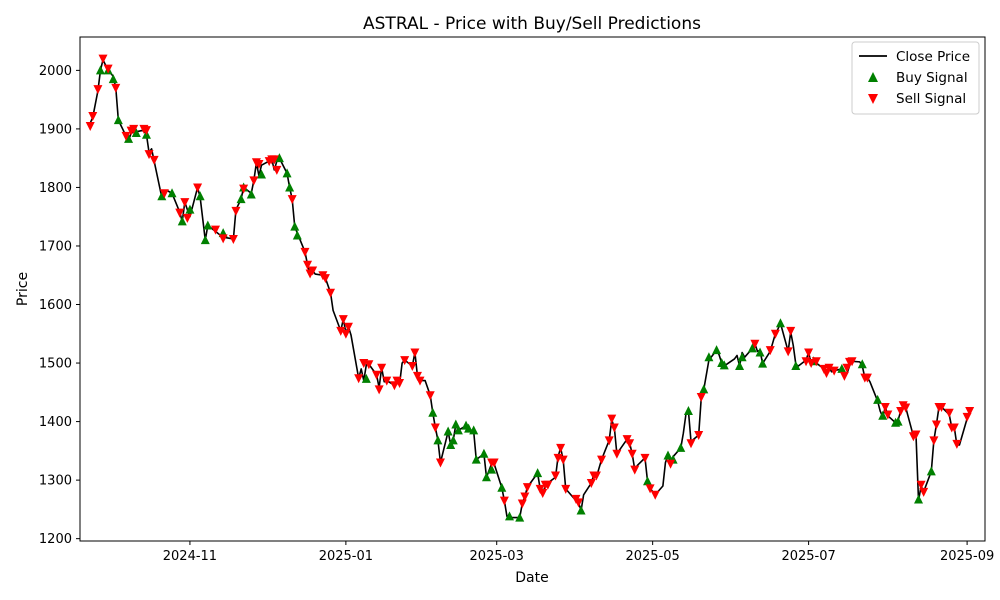 Image resolution: width=1000 pixels, height=600 pixels. What do you see at coordinates (532, 24) in the screenshot?
I see `chart-title: ASTRAL - Price with Buy/Sell Predictions` at bounding box center [532, 24].